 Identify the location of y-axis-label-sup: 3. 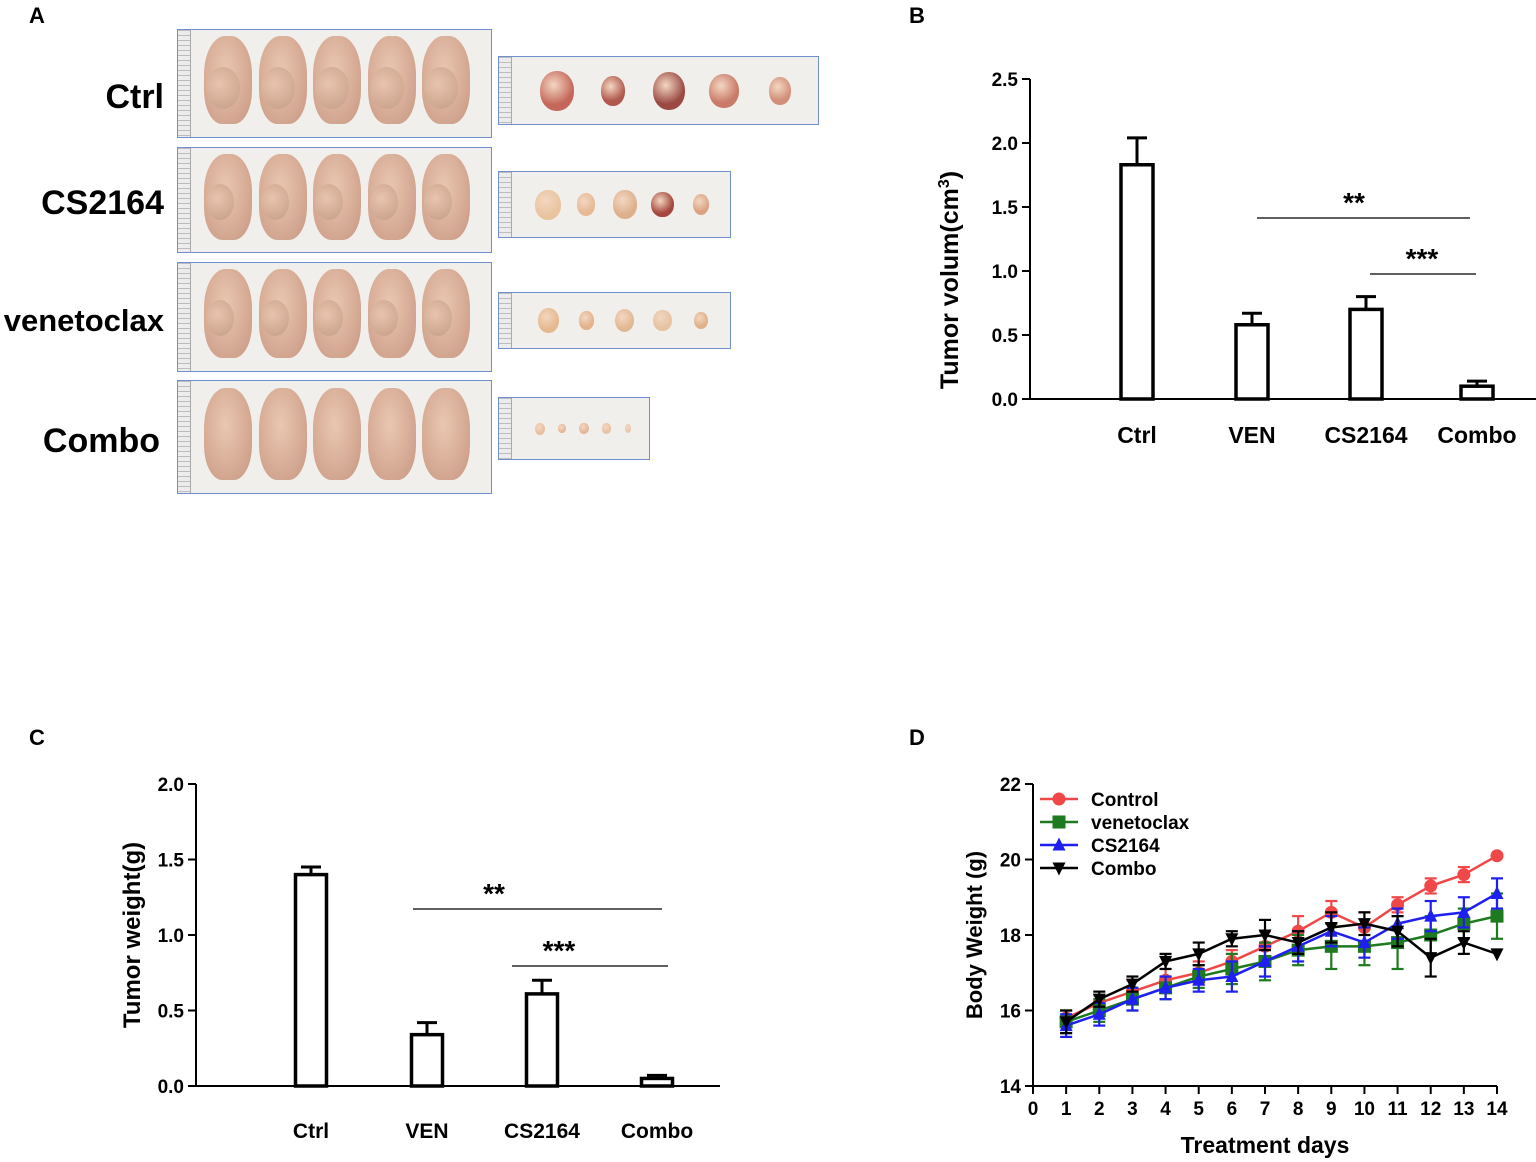
(944, 183).